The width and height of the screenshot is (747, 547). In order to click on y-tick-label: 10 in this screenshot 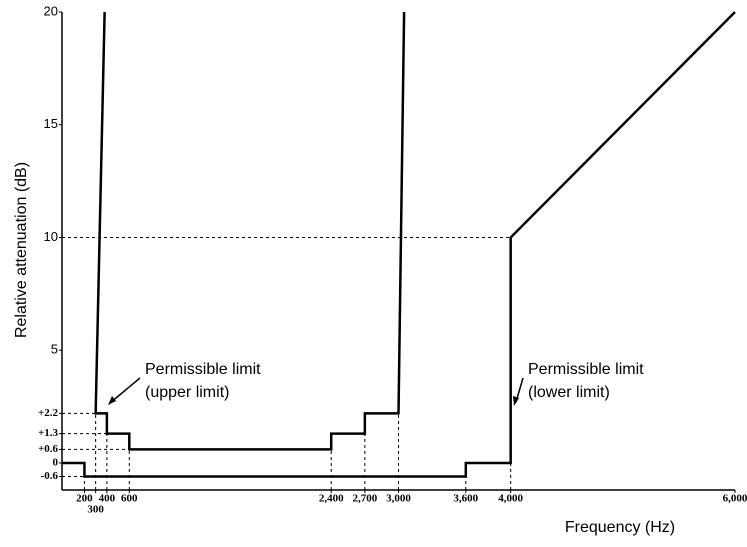, I will do `click(51, 236)`.